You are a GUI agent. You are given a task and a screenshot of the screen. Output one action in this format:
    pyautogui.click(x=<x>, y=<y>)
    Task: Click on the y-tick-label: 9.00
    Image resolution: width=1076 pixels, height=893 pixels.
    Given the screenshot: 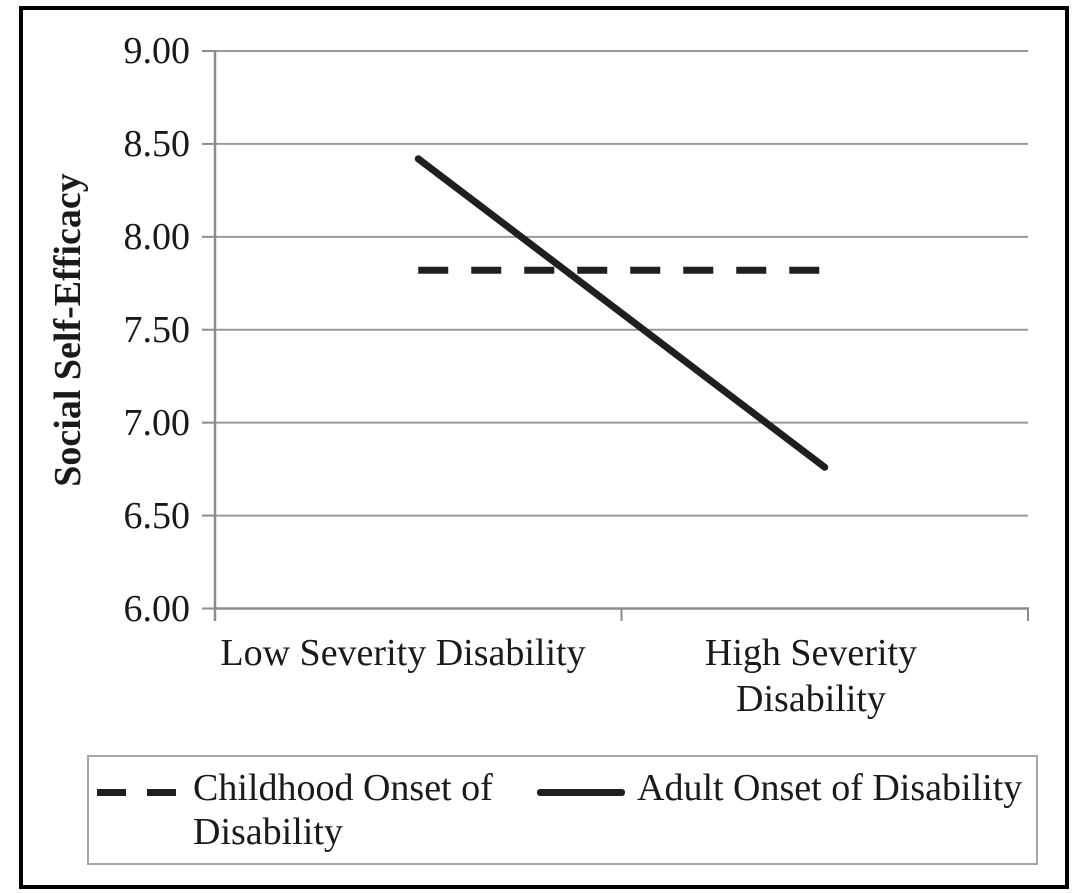 What is the action you would take?
    pyautogui.click(x=157, y=51)
    